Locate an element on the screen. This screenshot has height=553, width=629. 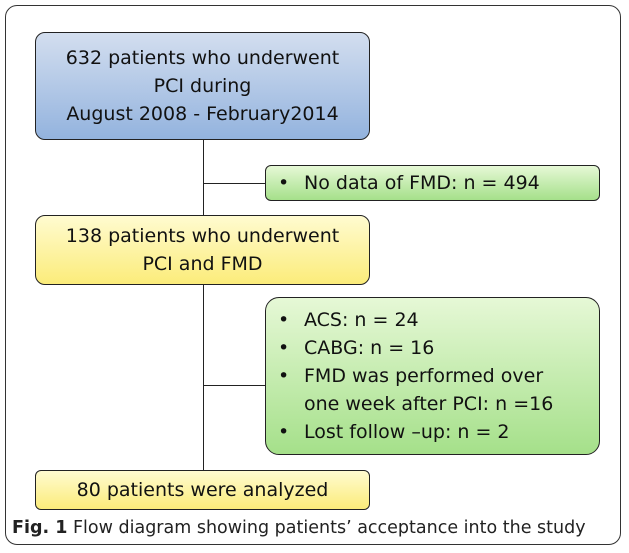
box-line: PCI and FMD is located at coordinates (202, 264).